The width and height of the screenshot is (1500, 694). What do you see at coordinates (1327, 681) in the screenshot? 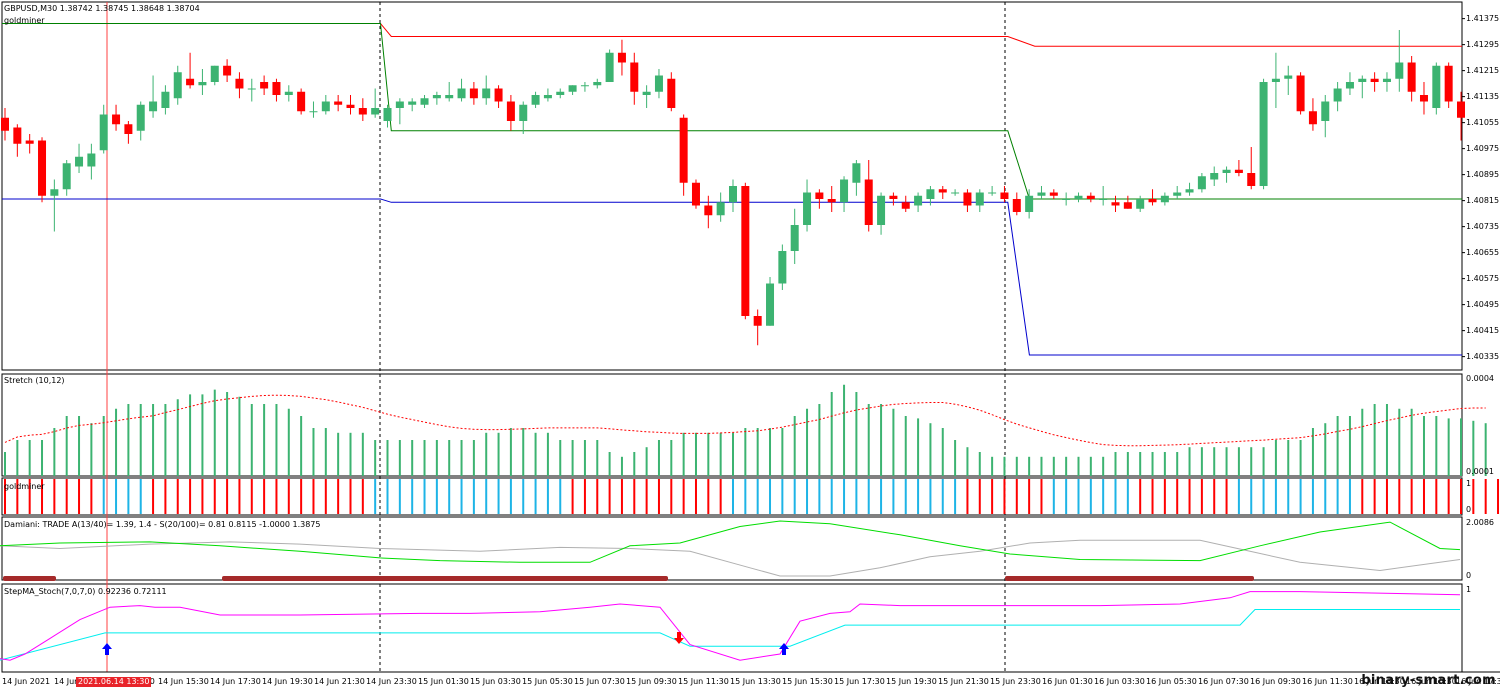
I see `time-tick-label: 16 Jun 11:30` at bounding box center [1327, 681].